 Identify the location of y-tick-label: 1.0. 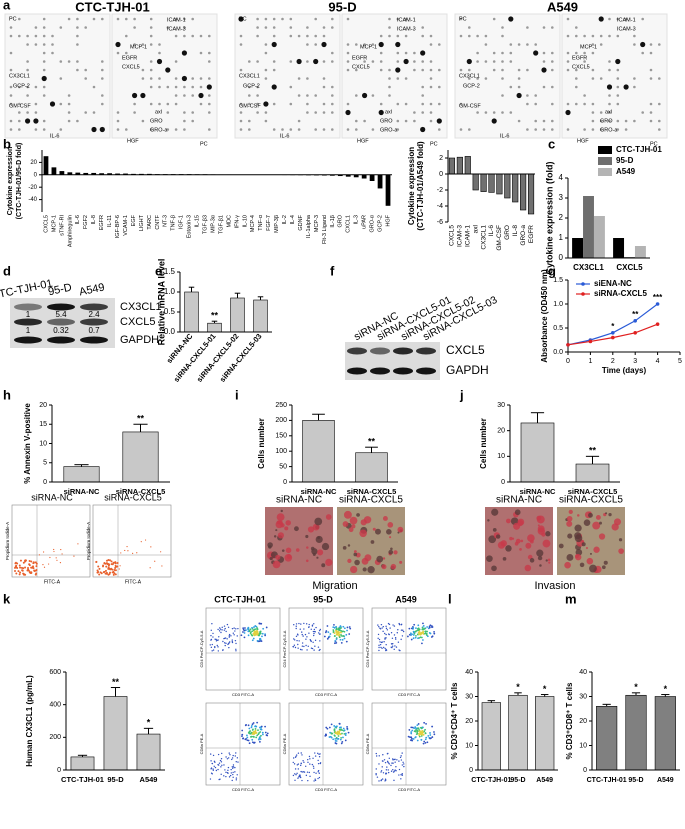
(558, 304).